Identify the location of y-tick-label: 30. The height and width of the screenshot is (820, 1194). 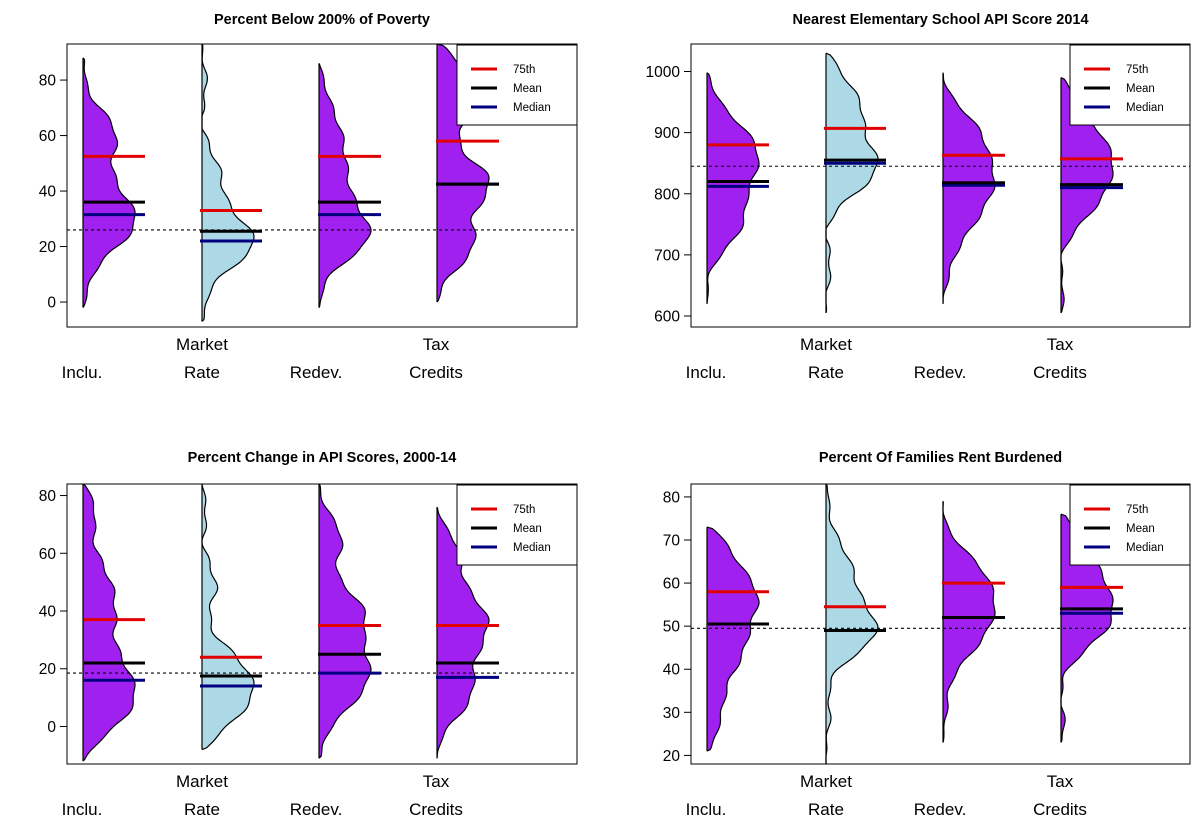
(672, 713).